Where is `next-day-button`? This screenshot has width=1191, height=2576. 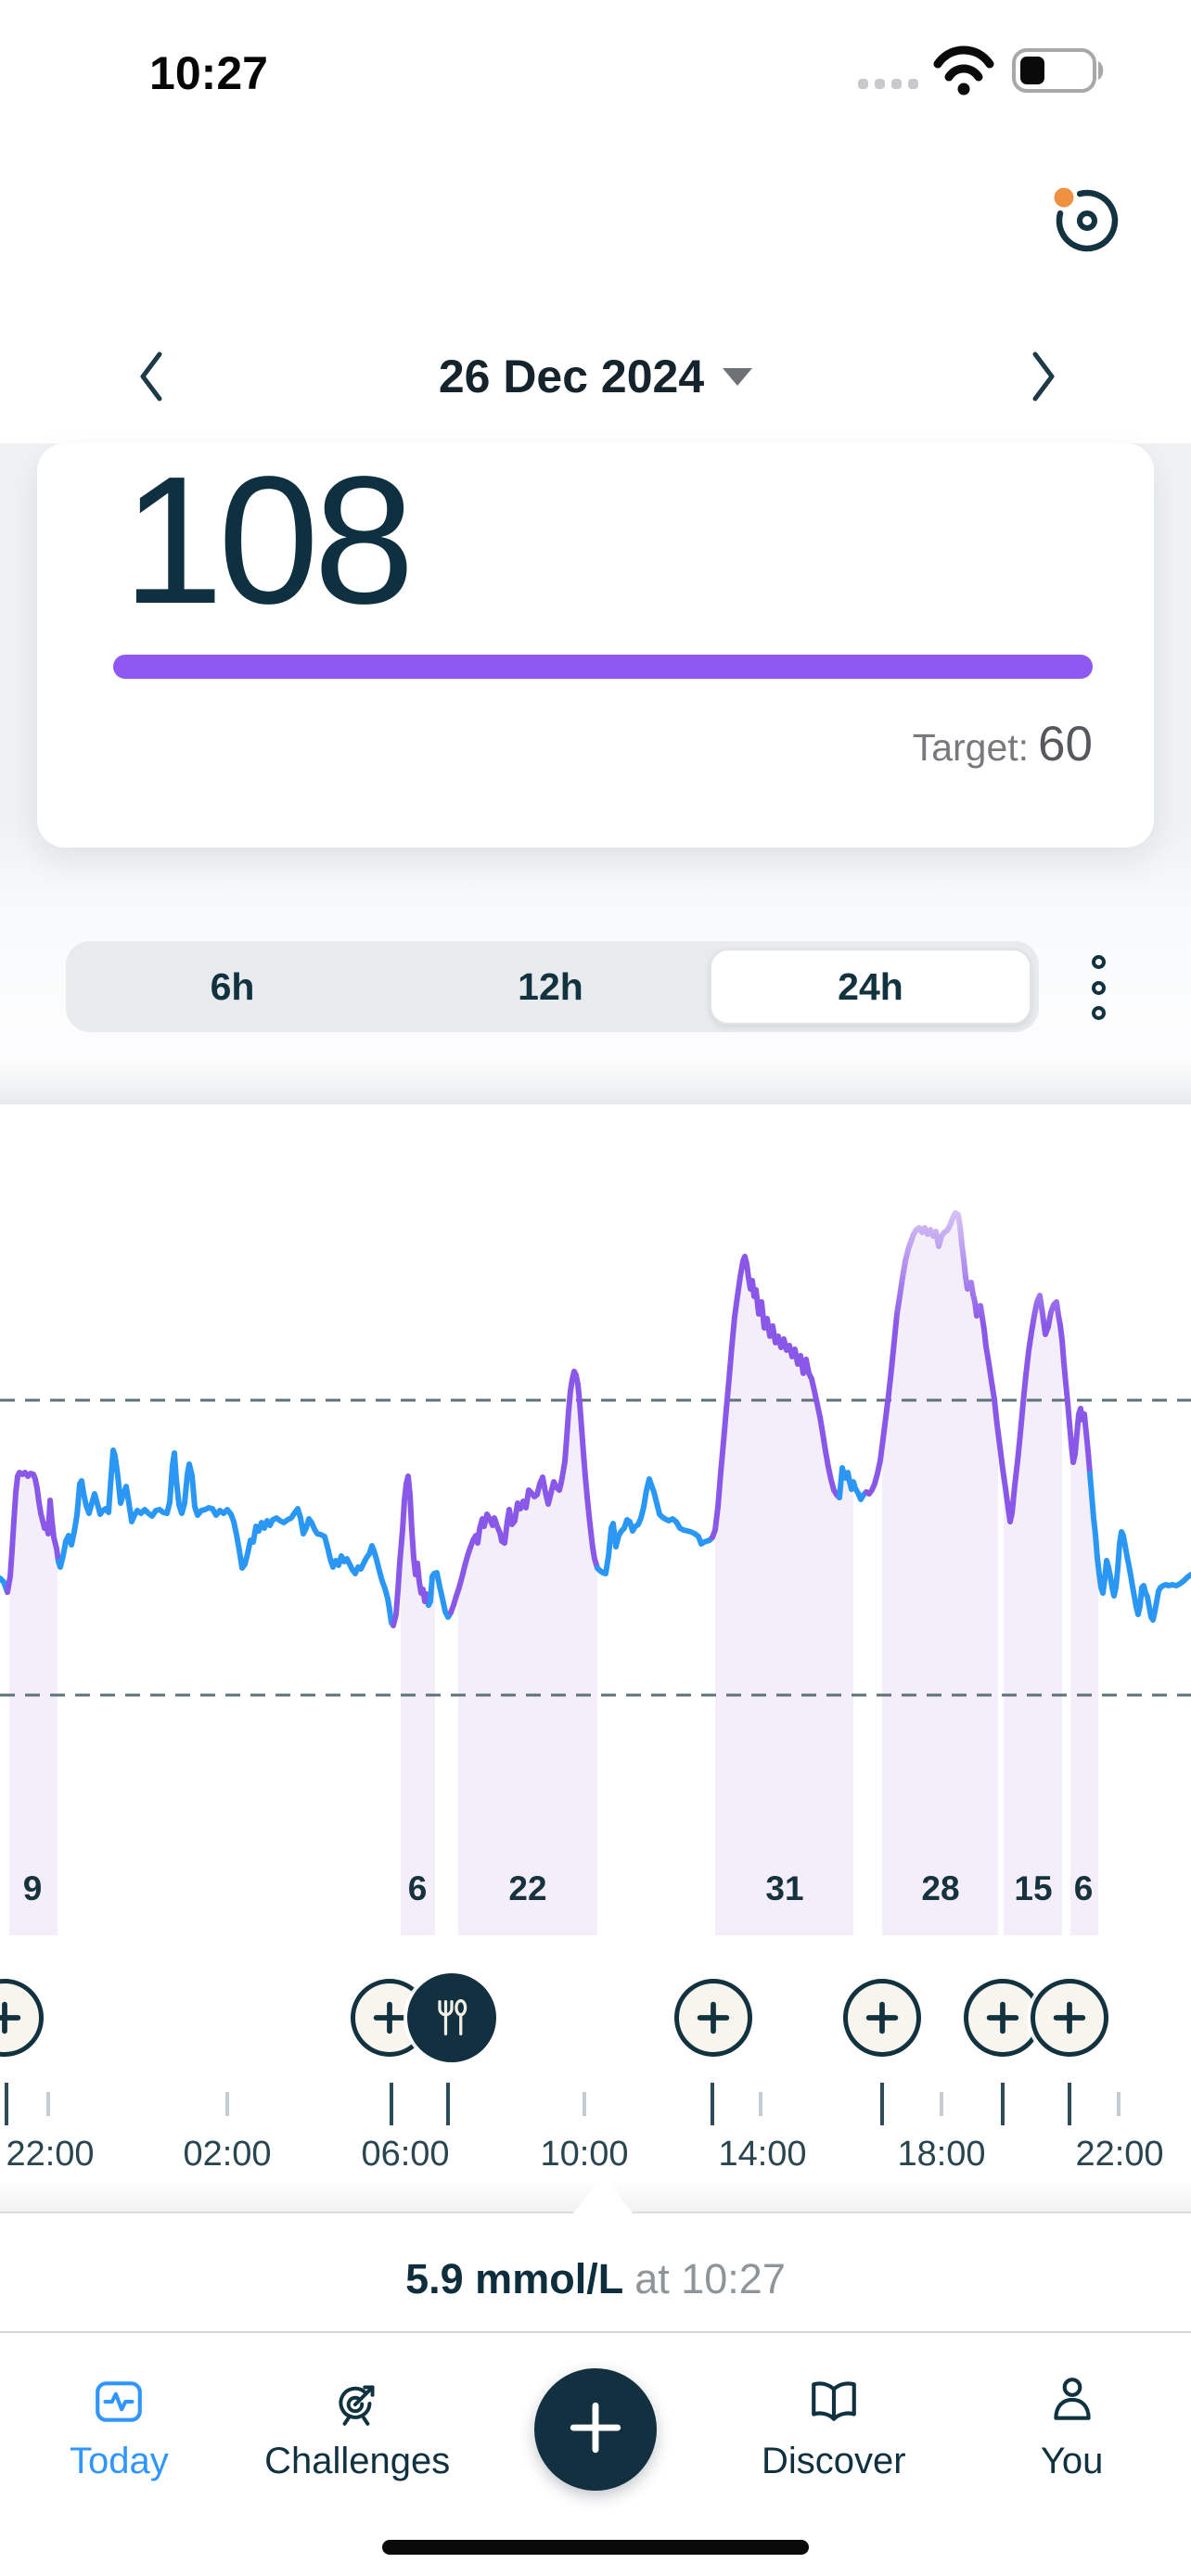
next-day-button is located at coordinates (1044, 376).